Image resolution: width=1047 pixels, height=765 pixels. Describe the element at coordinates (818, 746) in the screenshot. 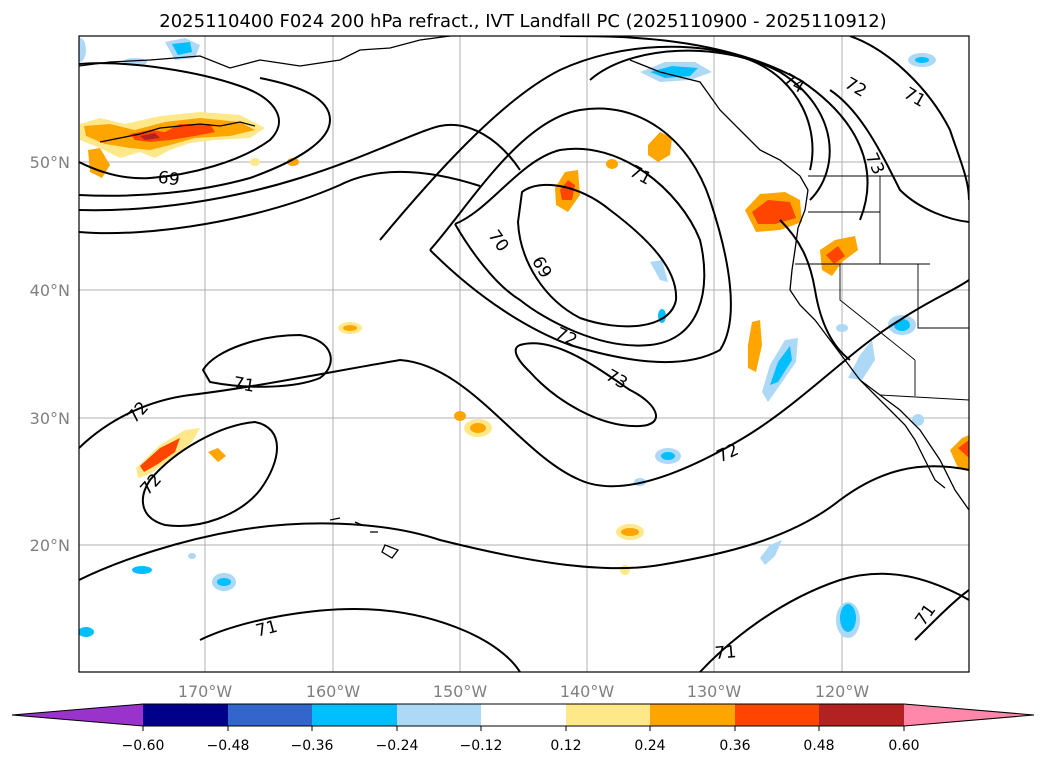

I see `colorbar-tick-label: 0.48` at that location.